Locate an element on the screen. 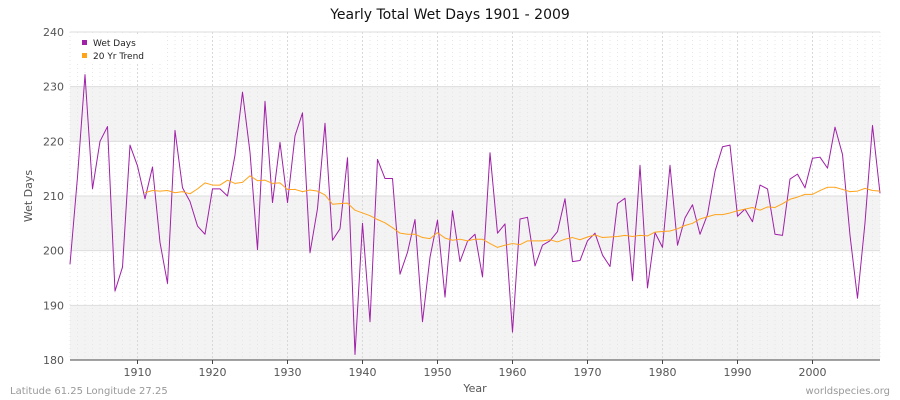 This screenshot has width=900, height=400. x-tick-label: 1990 is located at coordinates (738, 372).